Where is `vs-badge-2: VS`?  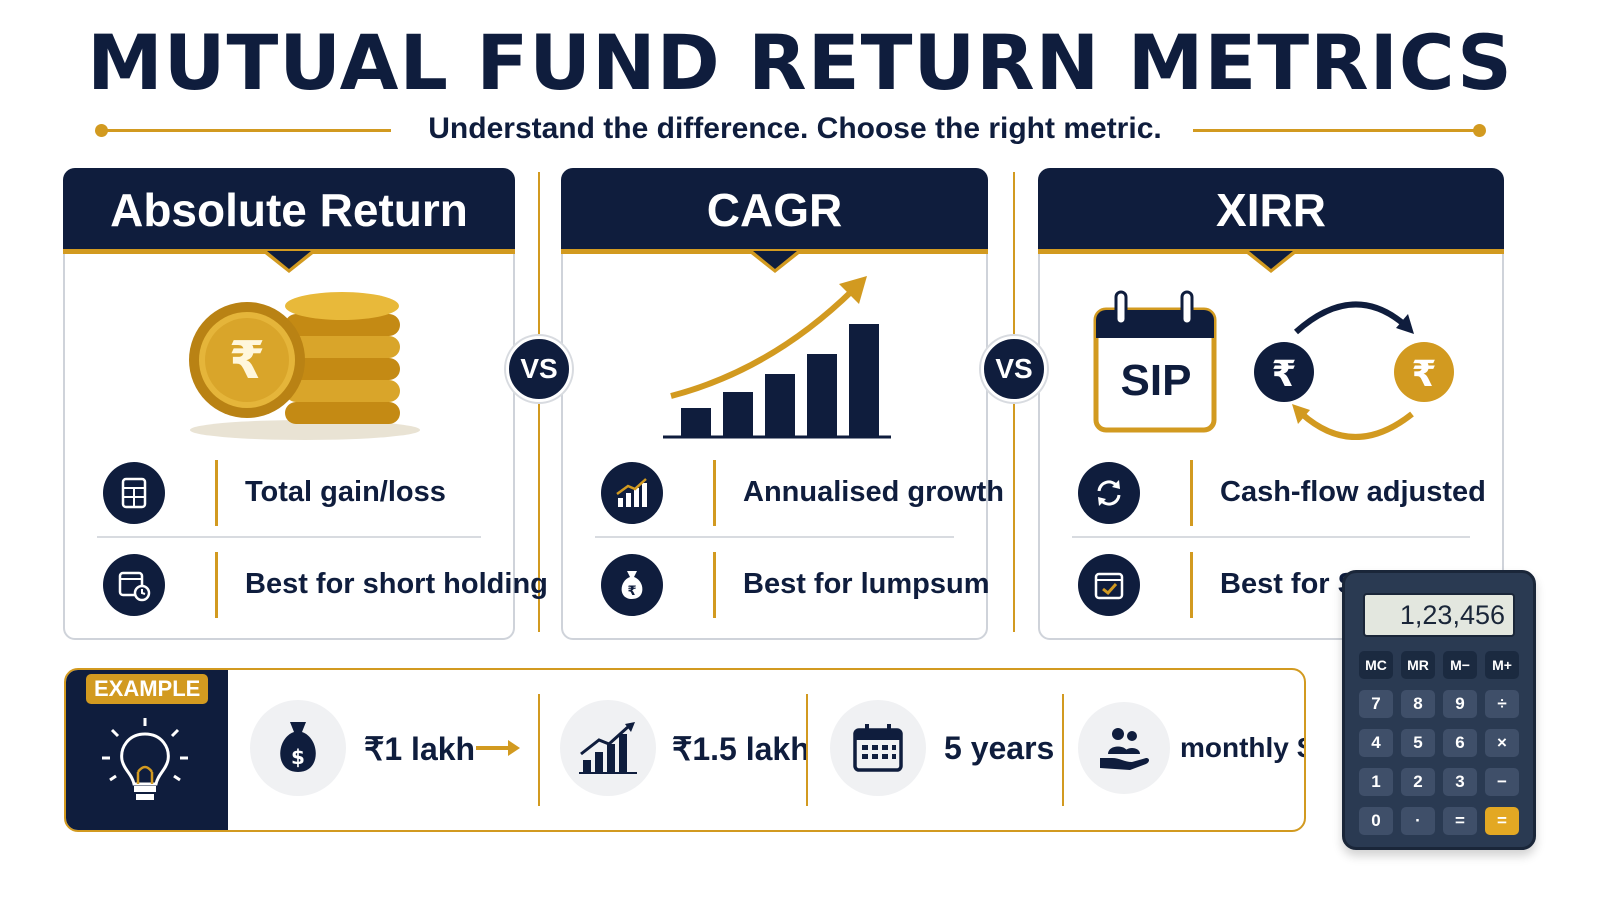 vs-badge-2: VS is located at coordinates (1014, 369).